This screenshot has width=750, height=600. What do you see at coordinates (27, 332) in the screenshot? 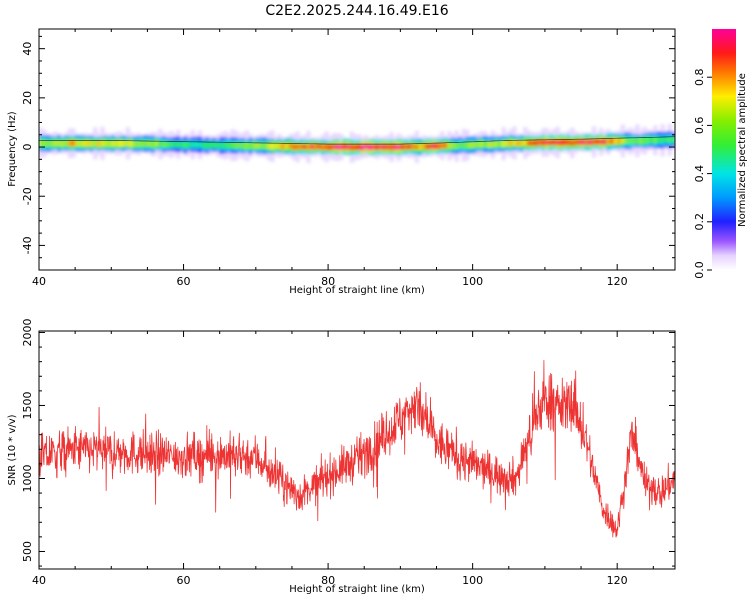
I see `y-tick-label: 2000` at bounding box center [27, 332].